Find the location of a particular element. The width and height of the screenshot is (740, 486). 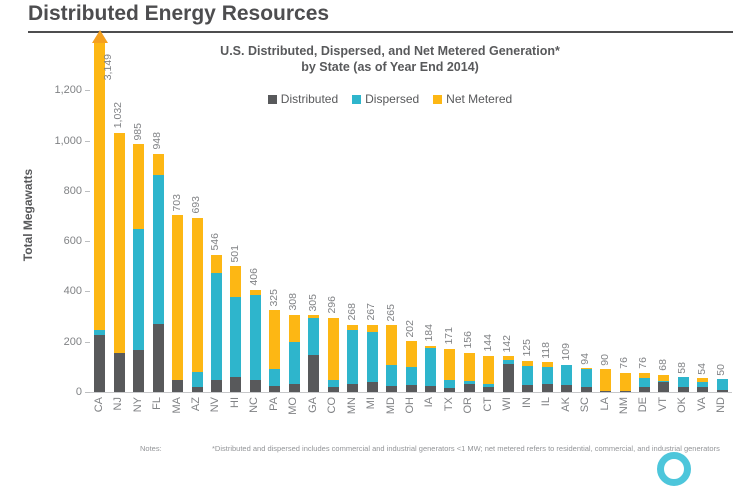

bar-segment-IN-net-metered is located at coordinates (528, 363).